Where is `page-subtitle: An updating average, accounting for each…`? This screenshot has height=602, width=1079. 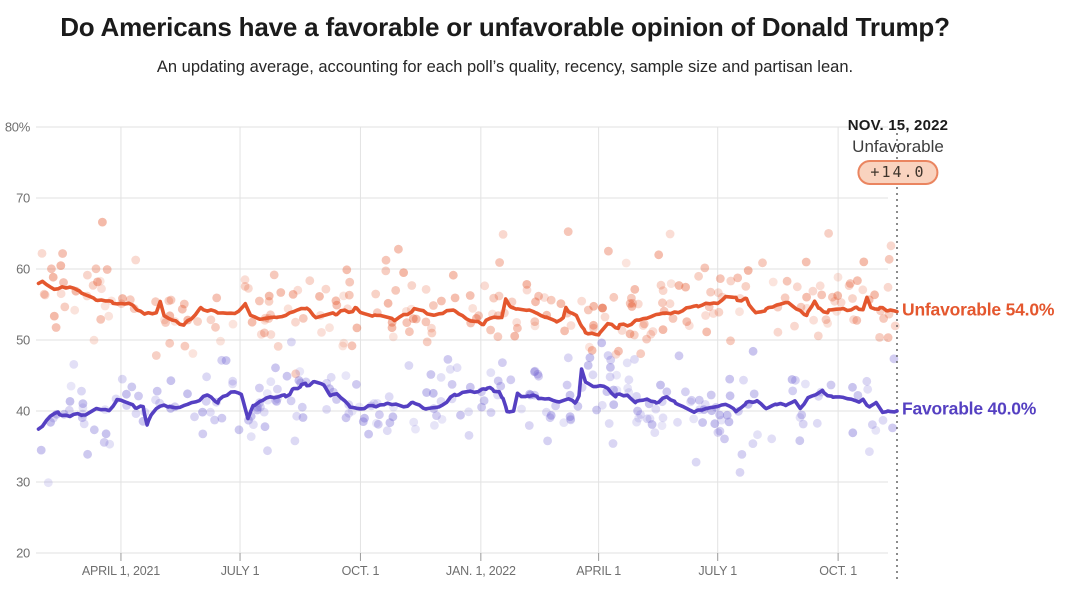
page-subtitle: An updating average, accounting for each… is located at coordinates (505, 67).